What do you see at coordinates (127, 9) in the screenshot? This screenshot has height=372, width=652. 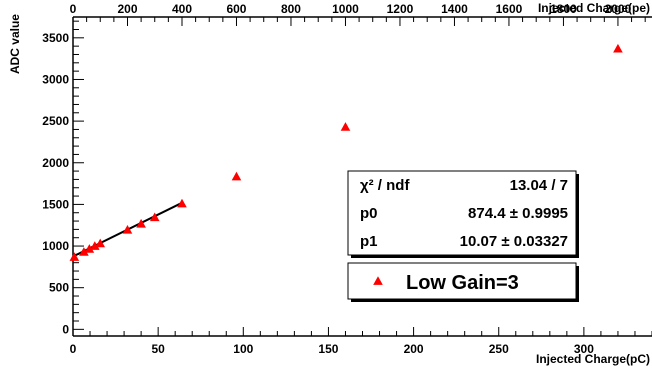 I see `x2-tick-label: 200` at bounding box center [127, 9].